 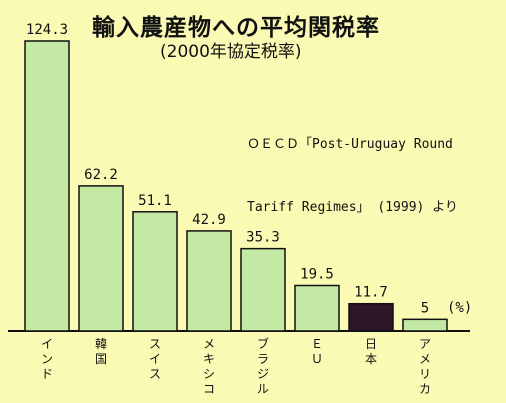 What do you see at coordinates (425, 308) in the screenshot?
I see `value-label-7: 5` at bounding box center [425, 308].